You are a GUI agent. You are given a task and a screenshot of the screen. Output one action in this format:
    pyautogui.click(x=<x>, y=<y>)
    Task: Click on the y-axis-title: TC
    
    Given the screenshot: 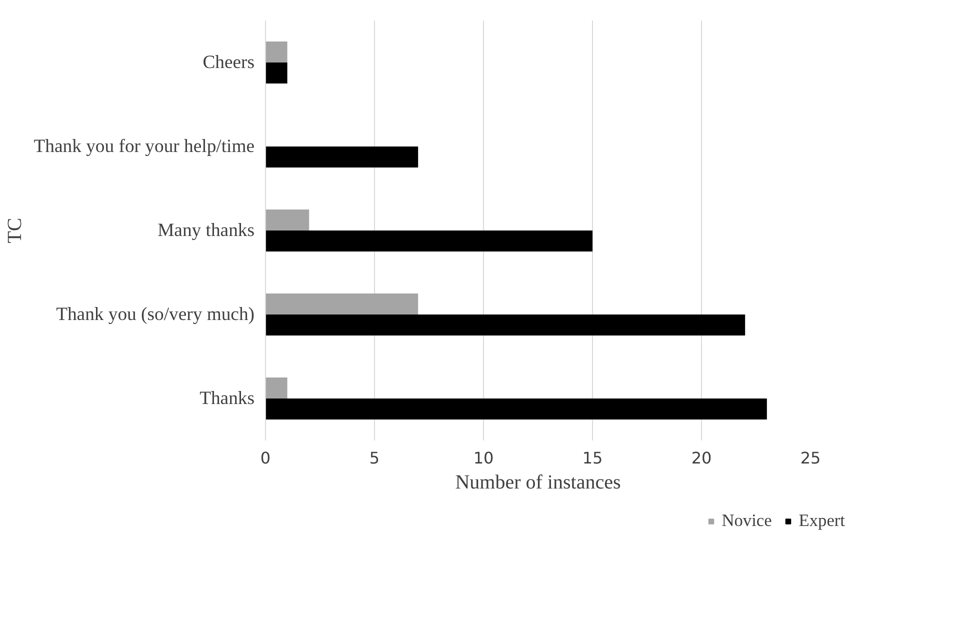 What is the action you would take?
    pyautogui.click(x=15, y=231)
    